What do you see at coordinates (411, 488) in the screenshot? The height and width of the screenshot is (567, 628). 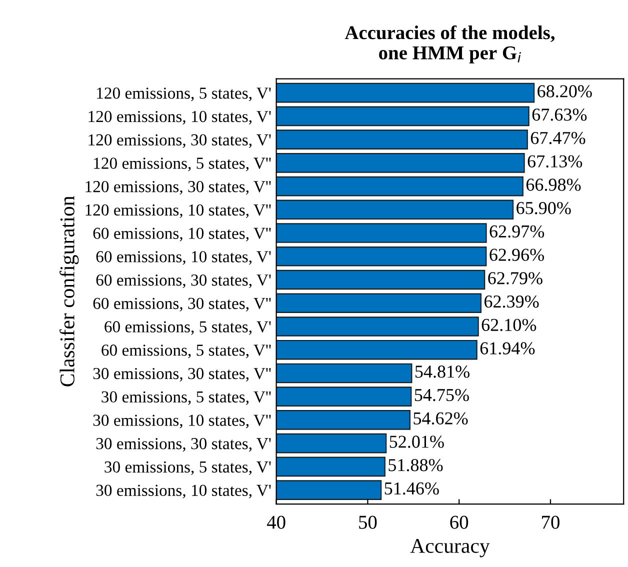 I see `data-label: 51.46%` at bounding box center [411, 488].